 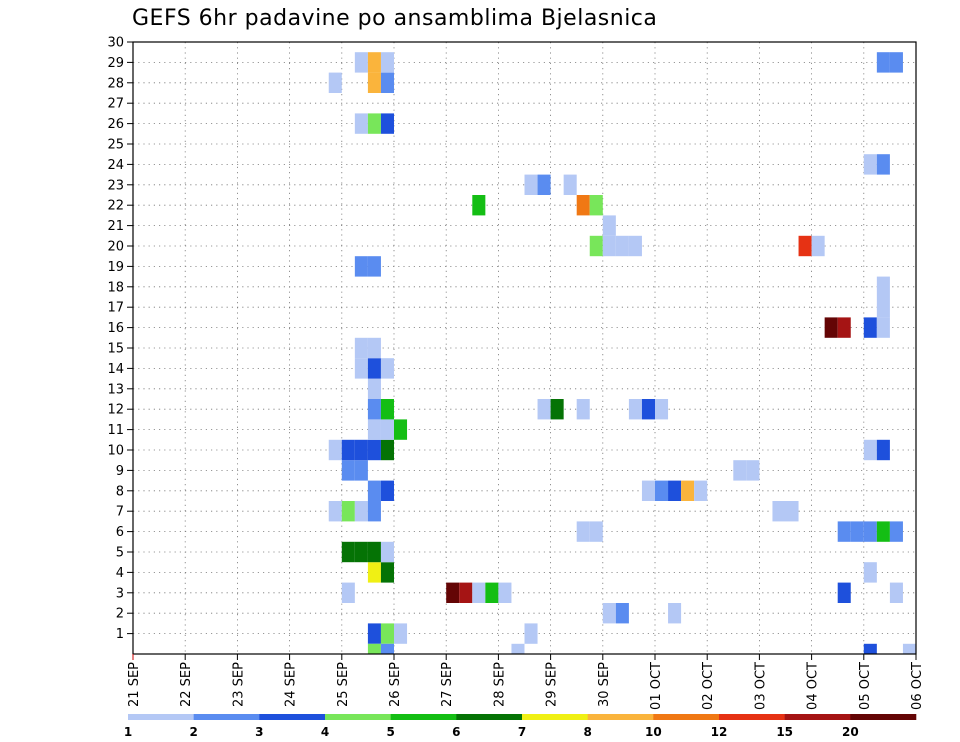 What do you see at coordinates (120, 614) in the screenshot?
I see `y-tick-label: 2` at bounding box center [120, 614].